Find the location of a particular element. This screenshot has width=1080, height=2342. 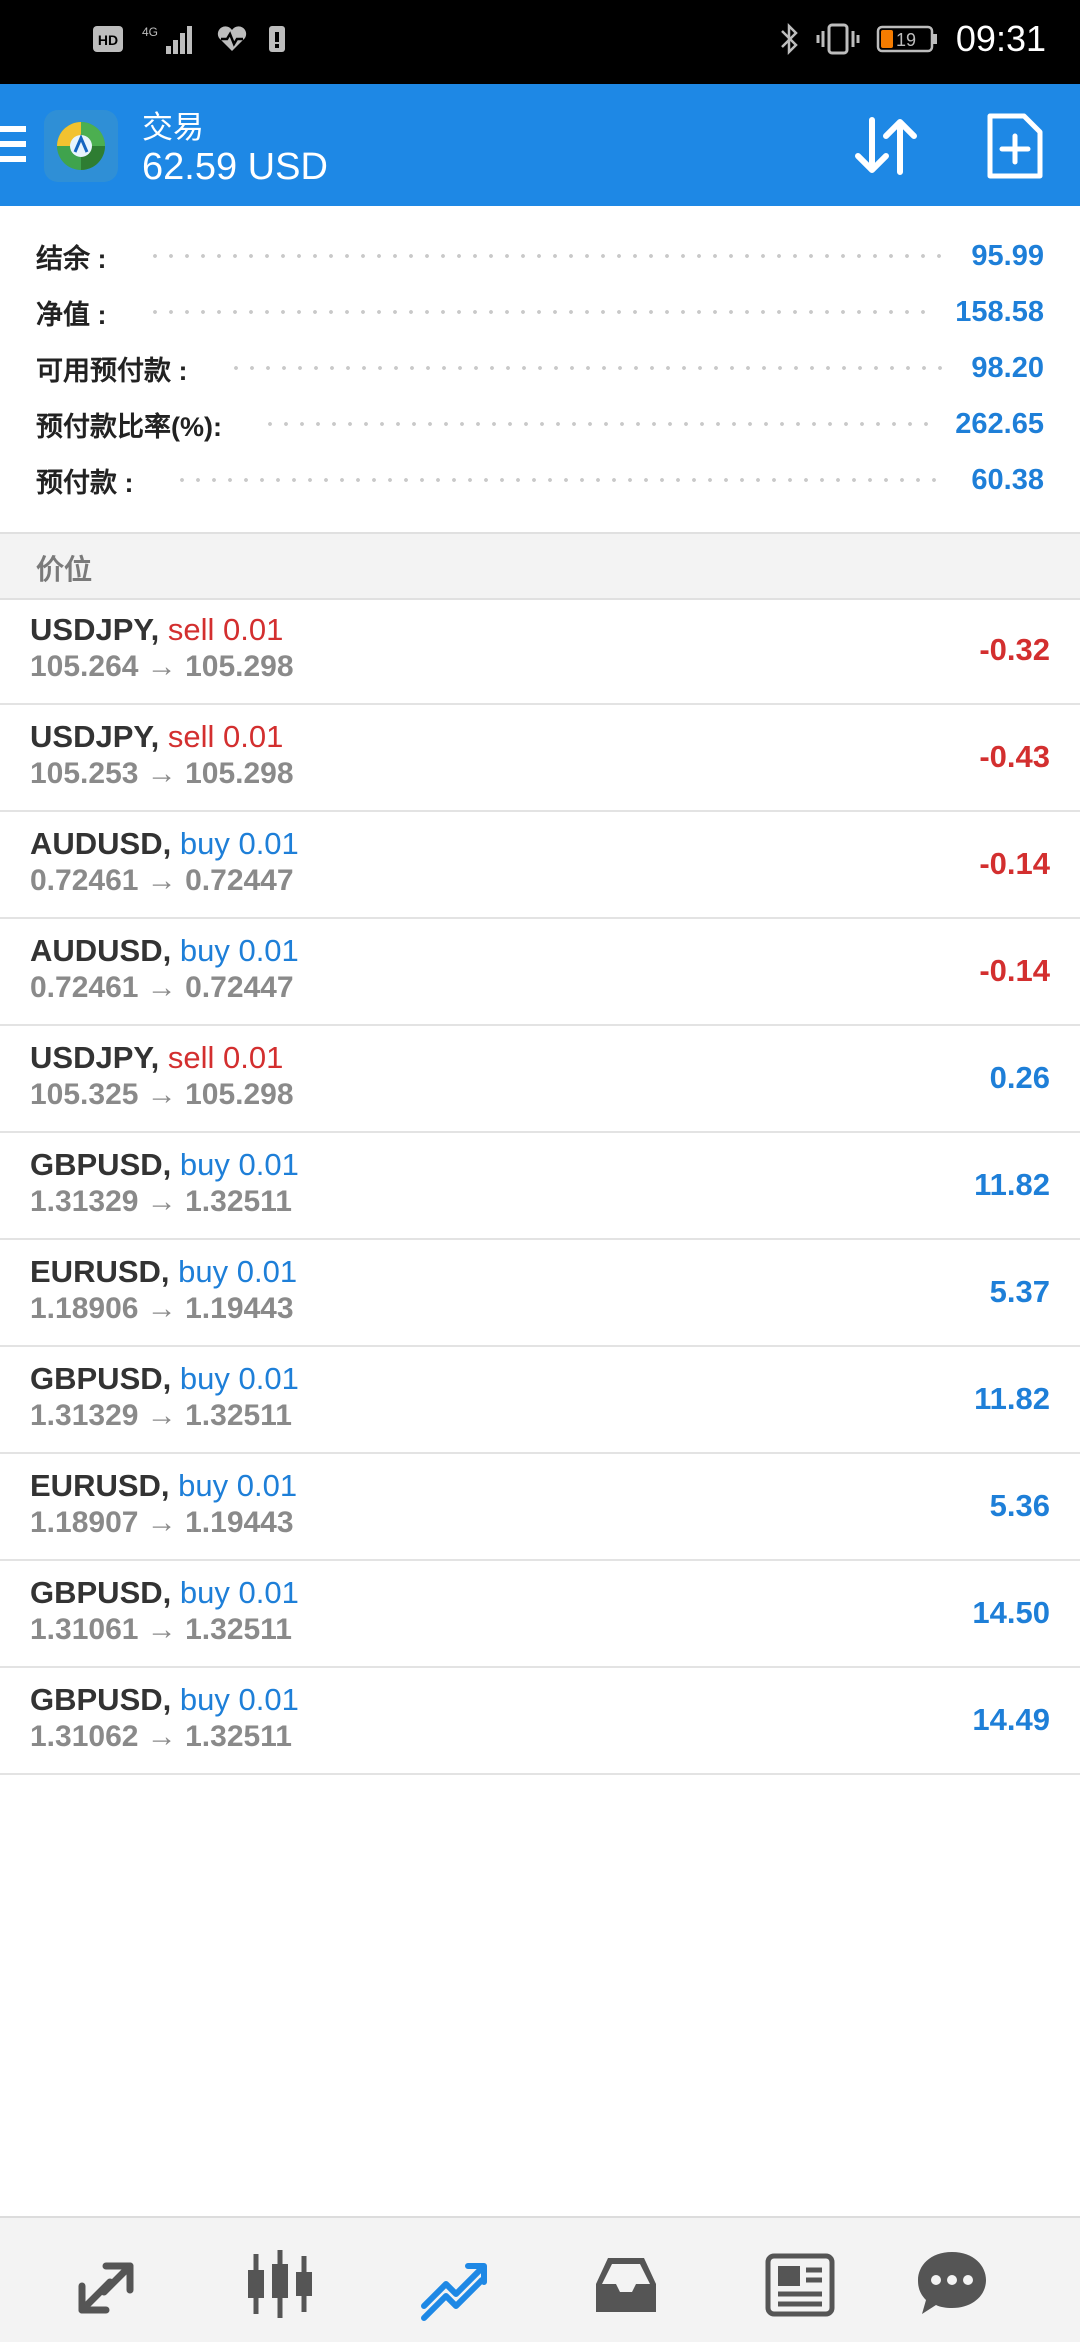

position-profit: -0.43 is located at coordinates (1014, 756).